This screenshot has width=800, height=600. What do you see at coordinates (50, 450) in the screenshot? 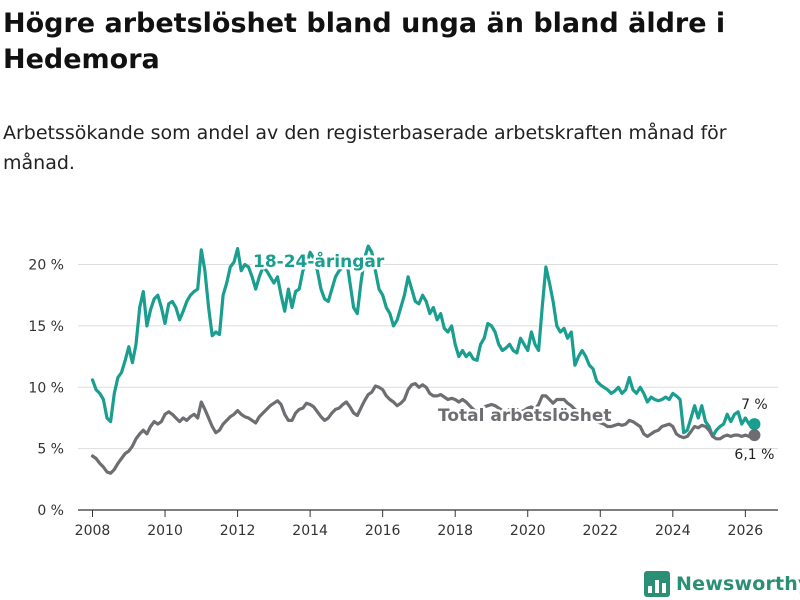
I see `y-tick-label: 5 %` at bounding box center [50, 450].